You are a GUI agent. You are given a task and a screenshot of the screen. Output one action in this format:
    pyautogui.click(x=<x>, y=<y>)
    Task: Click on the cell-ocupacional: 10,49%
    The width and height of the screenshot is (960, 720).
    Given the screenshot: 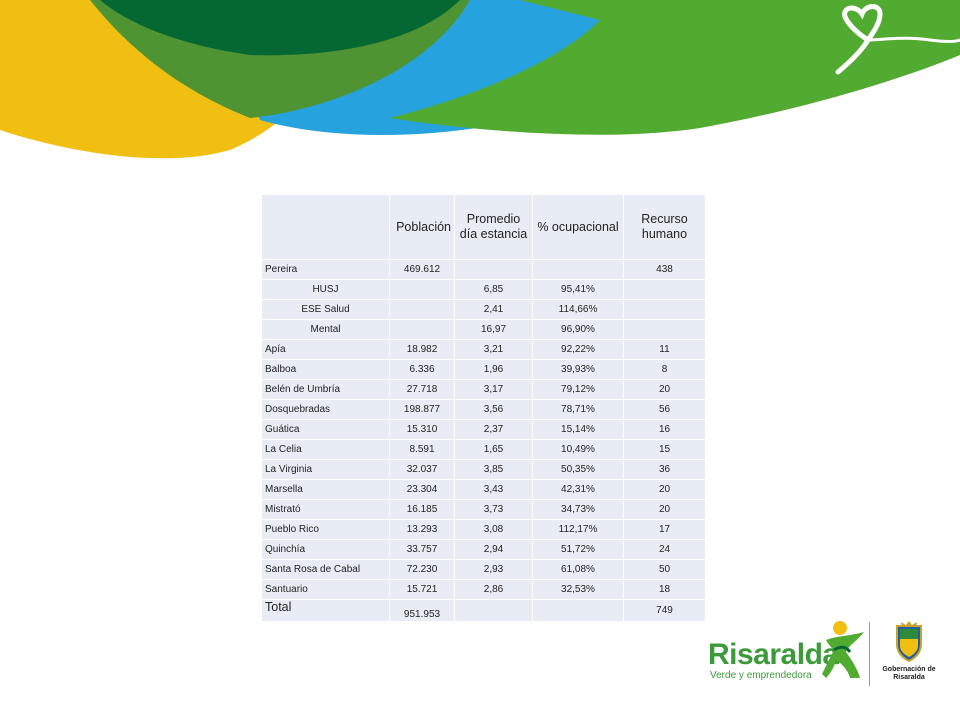 What is the action you would take?
    pyautogui.click(x=578, y=449)
    